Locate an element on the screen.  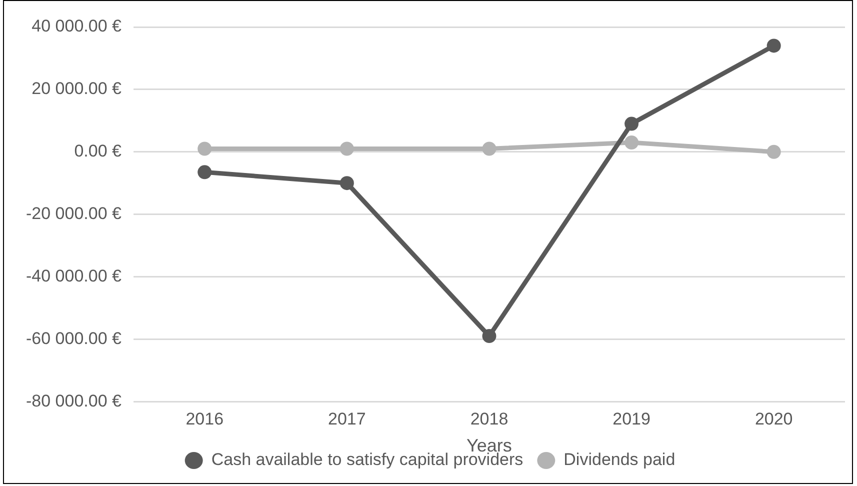
y-tick-label: 20 000.00 € is located at coordinates (77, 88).